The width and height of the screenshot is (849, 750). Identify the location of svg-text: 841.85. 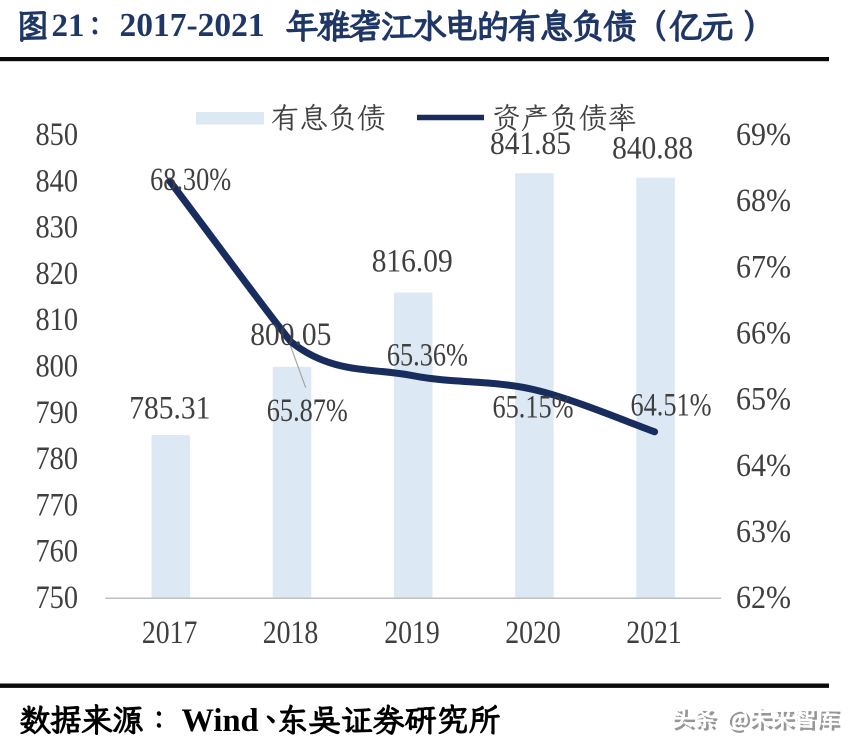
(530, 144).